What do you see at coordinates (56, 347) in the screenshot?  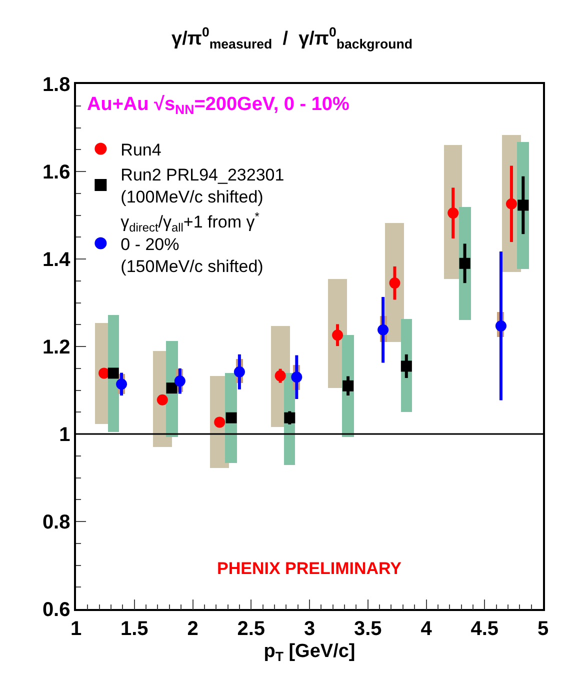 I see `y-tick-label: 1.2` at bounding box center [56, 347].